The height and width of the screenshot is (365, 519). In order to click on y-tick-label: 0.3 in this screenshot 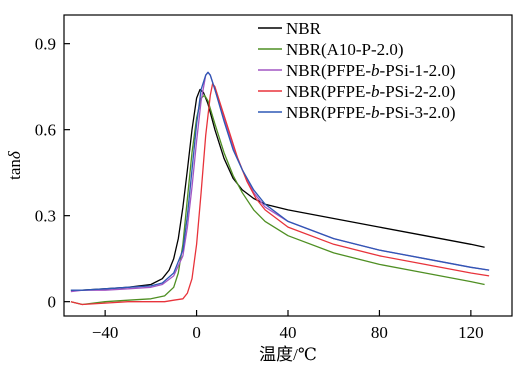, I will do `click(45, 216)`.